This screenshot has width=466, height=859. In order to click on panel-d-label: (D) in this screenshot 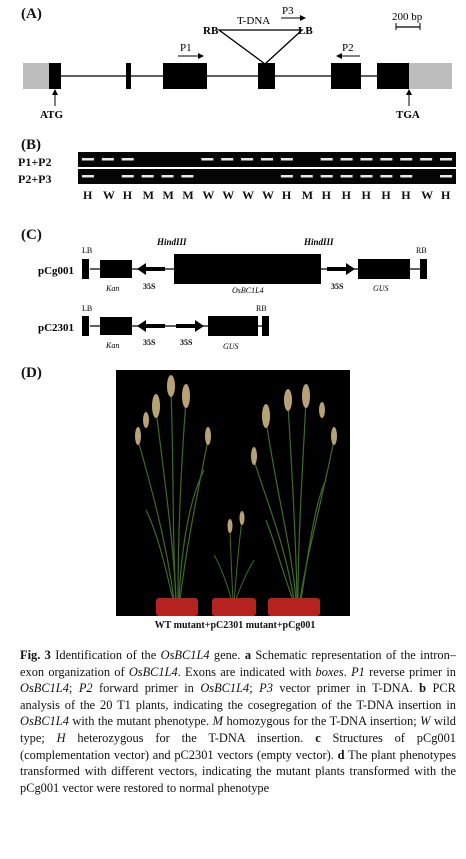, I will do `click(31, 373)`.